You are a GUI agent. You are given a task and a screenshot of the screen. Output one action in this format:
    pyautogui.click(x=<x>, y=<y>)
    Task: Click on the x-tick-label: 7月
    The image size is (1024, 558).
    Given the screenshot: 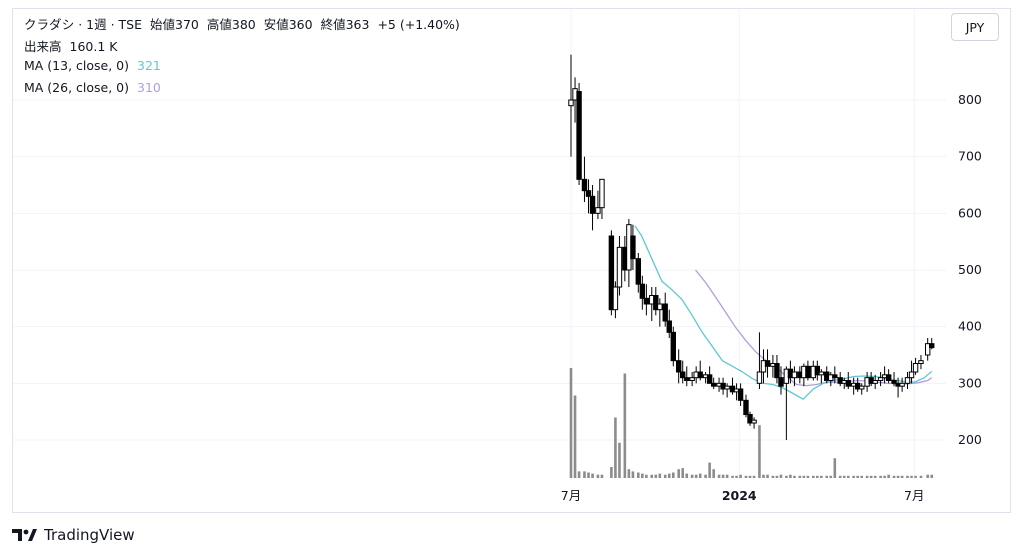 What is the action you would take?
    pyautogui.click(x=914, y=495)
    